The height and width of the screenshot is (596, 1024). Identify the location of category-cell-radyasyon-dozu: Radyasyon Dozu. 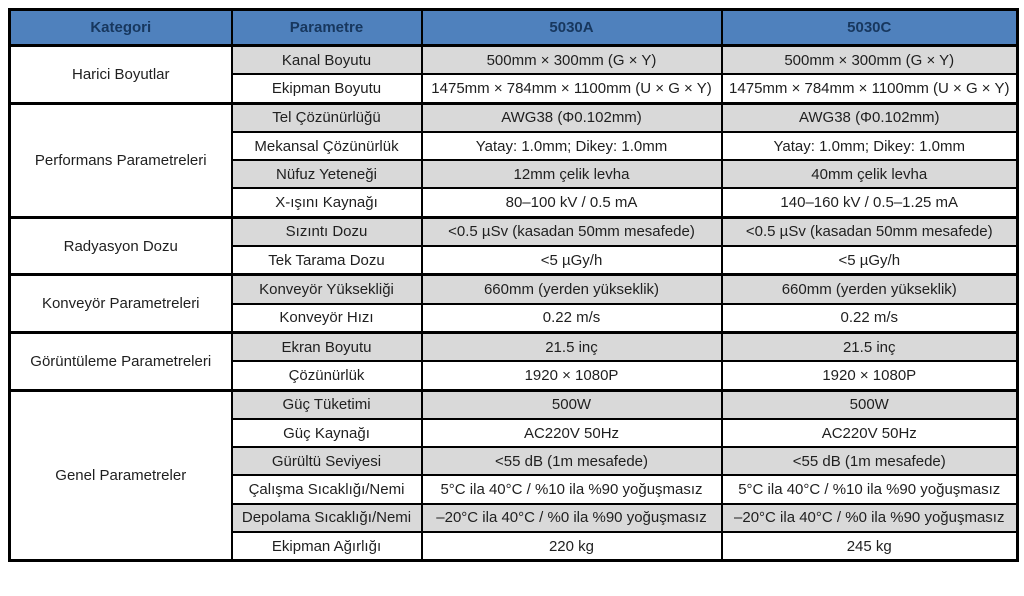
(120, 245).